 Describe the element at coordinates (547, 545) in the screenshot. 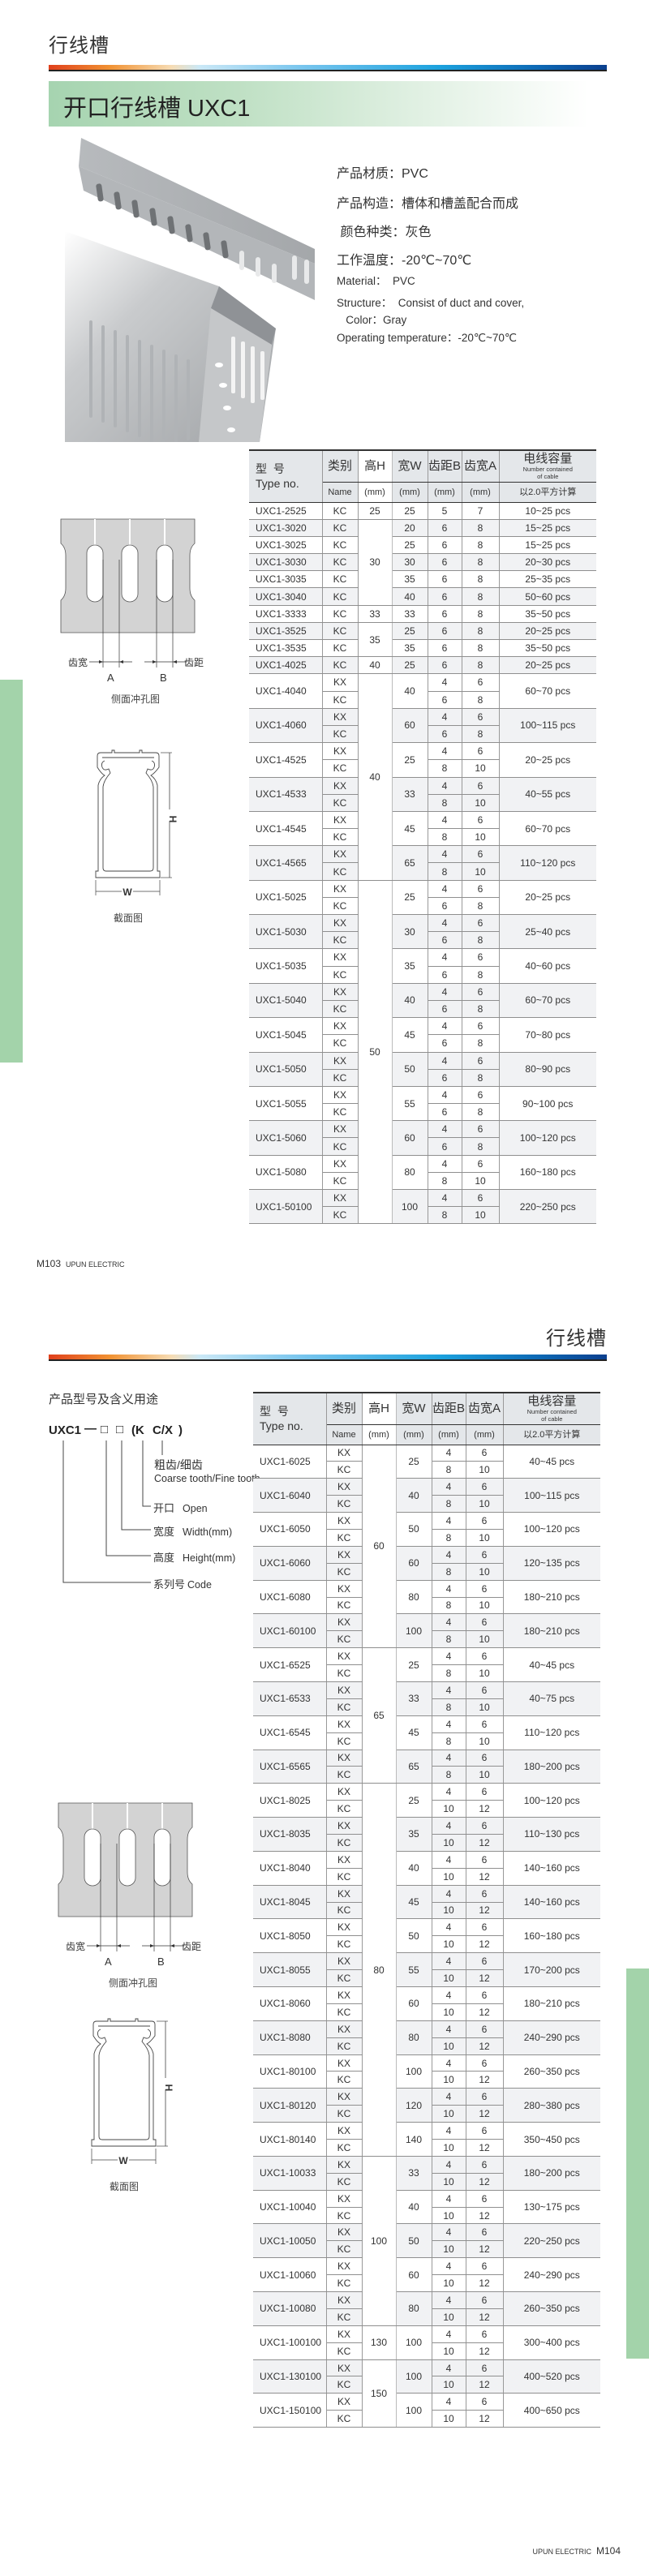

I see `capacity-cell: 15~25 pcs` at that location.